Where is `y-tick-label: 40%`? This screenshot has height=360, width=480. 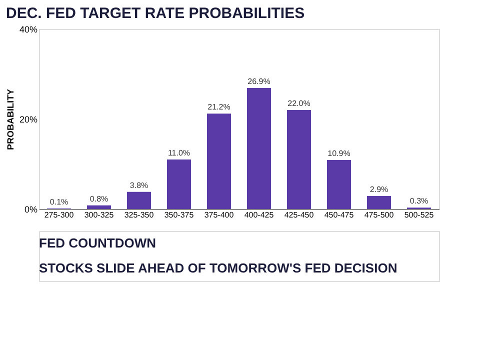 y-tick-label: 40% is located at coordinates (28, 29).